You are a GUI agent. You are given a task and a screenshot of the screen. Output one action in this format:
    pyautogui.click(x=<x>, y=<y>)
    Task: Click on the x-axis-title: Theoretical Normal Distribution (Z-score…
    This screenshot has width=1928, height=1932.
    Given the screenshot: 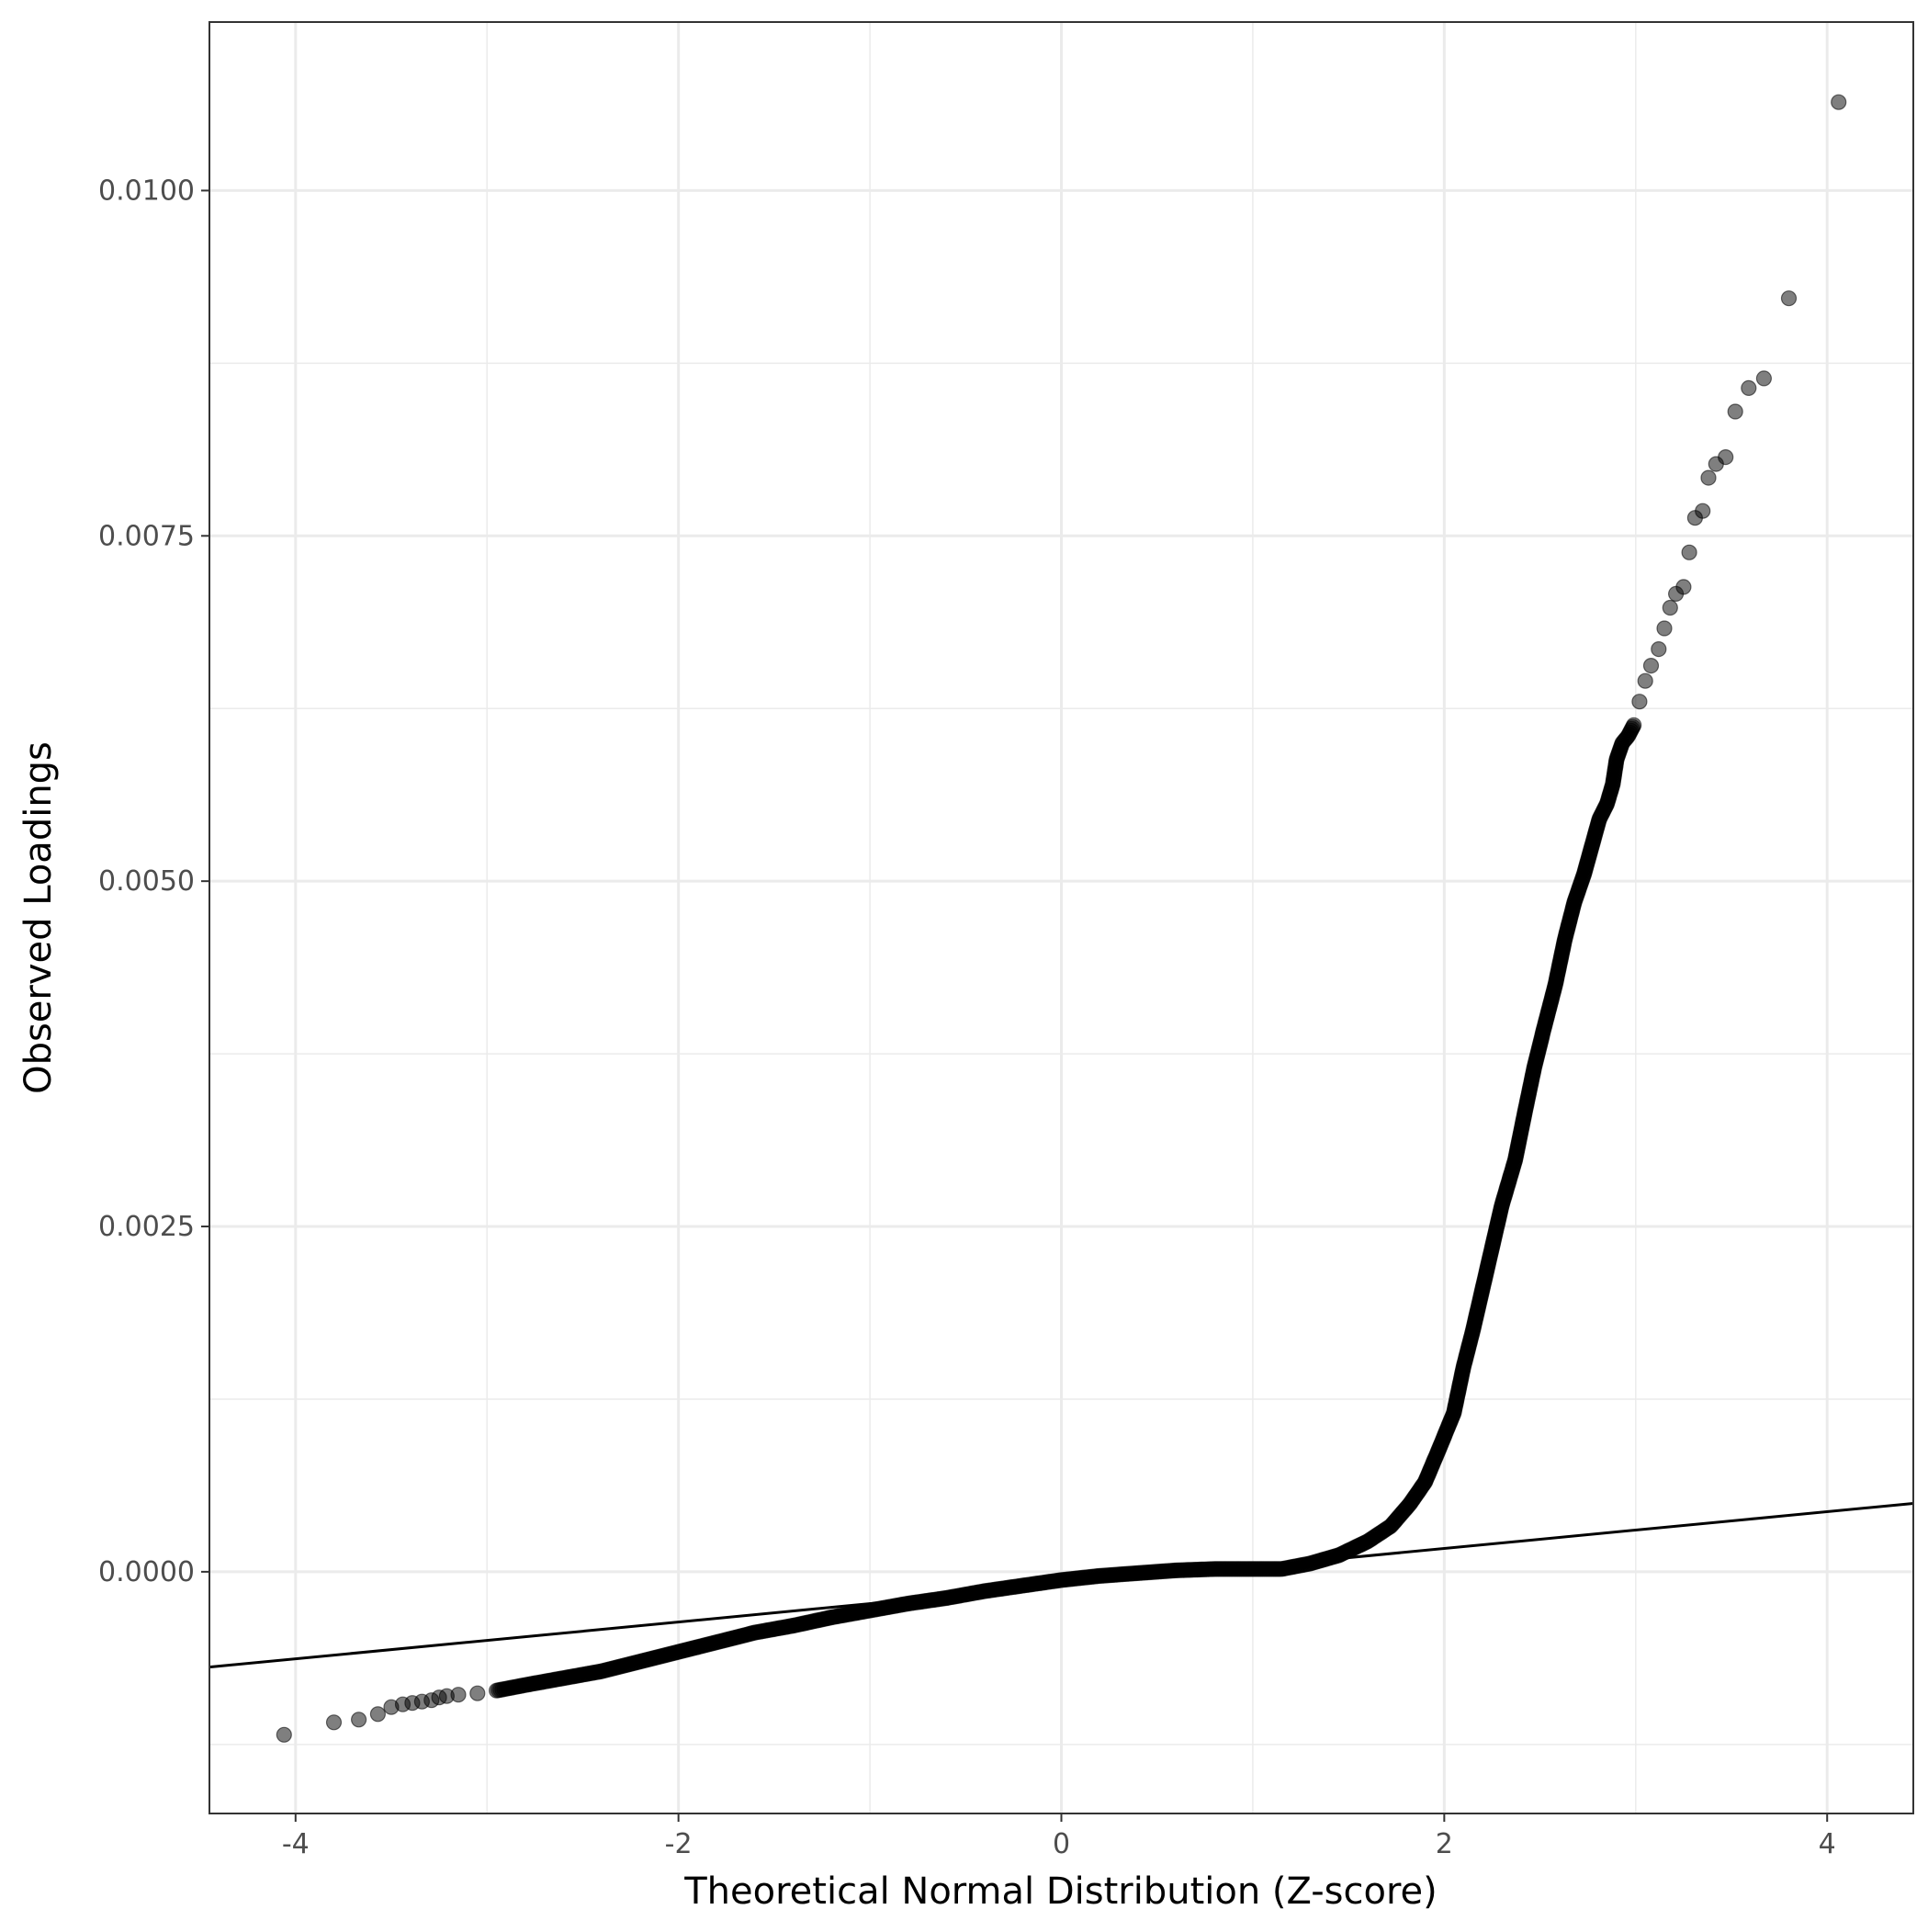 What is the action you would take?
    pyautogui.click(x=1060, y=1891)
    